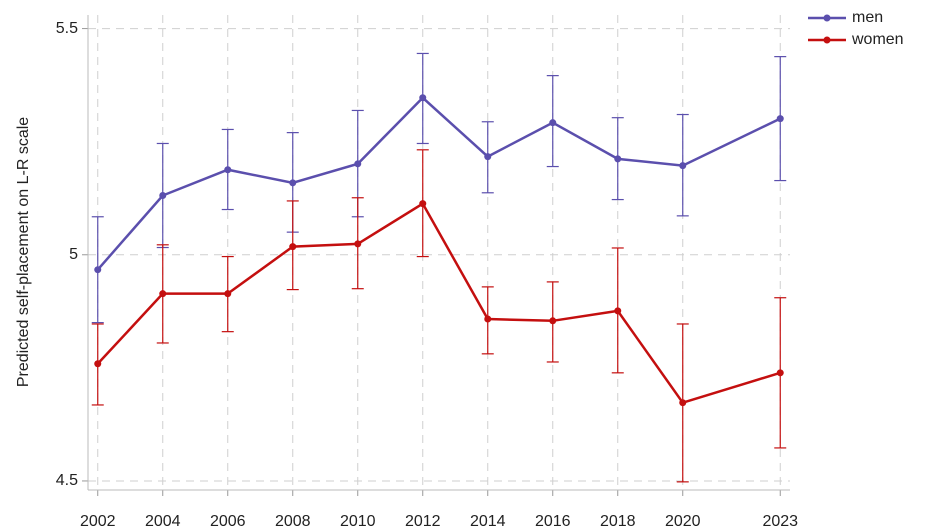 This screenshot has height=531, width=936. Describe the element at coordinates (877, 39) in the screenshot. I see `legend-label: women` at that location.